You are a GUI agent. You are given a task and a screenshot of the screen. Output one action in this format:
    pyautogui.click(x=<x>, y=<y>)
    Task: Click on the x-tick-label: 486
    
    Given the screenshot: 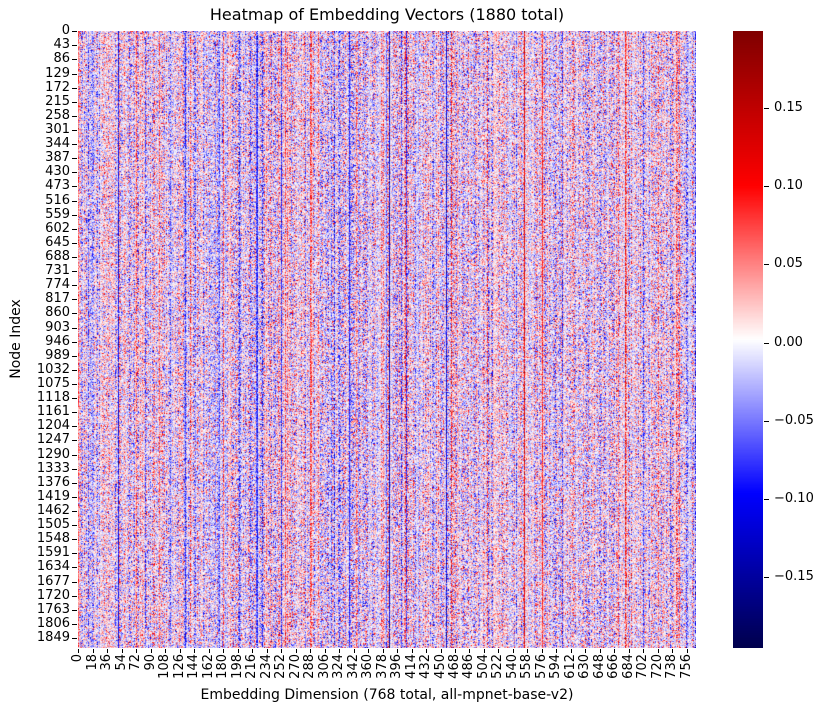 What is the action you would take?
    pyautogui.click(x=468, y=666)
    